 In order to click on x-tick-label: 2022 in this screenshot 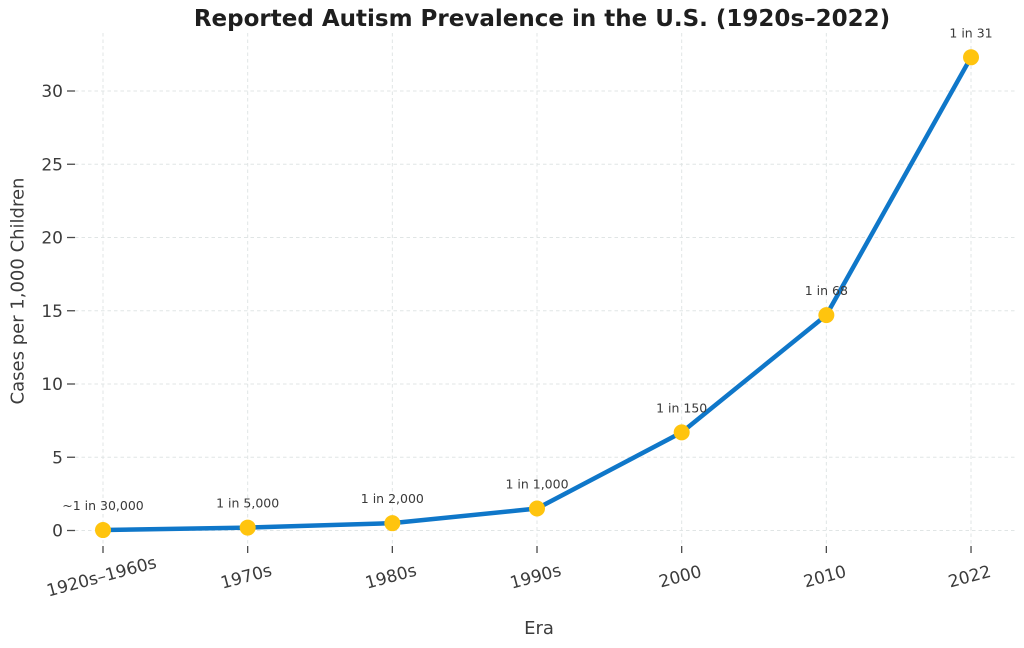, I will do `click(969, 577)`.